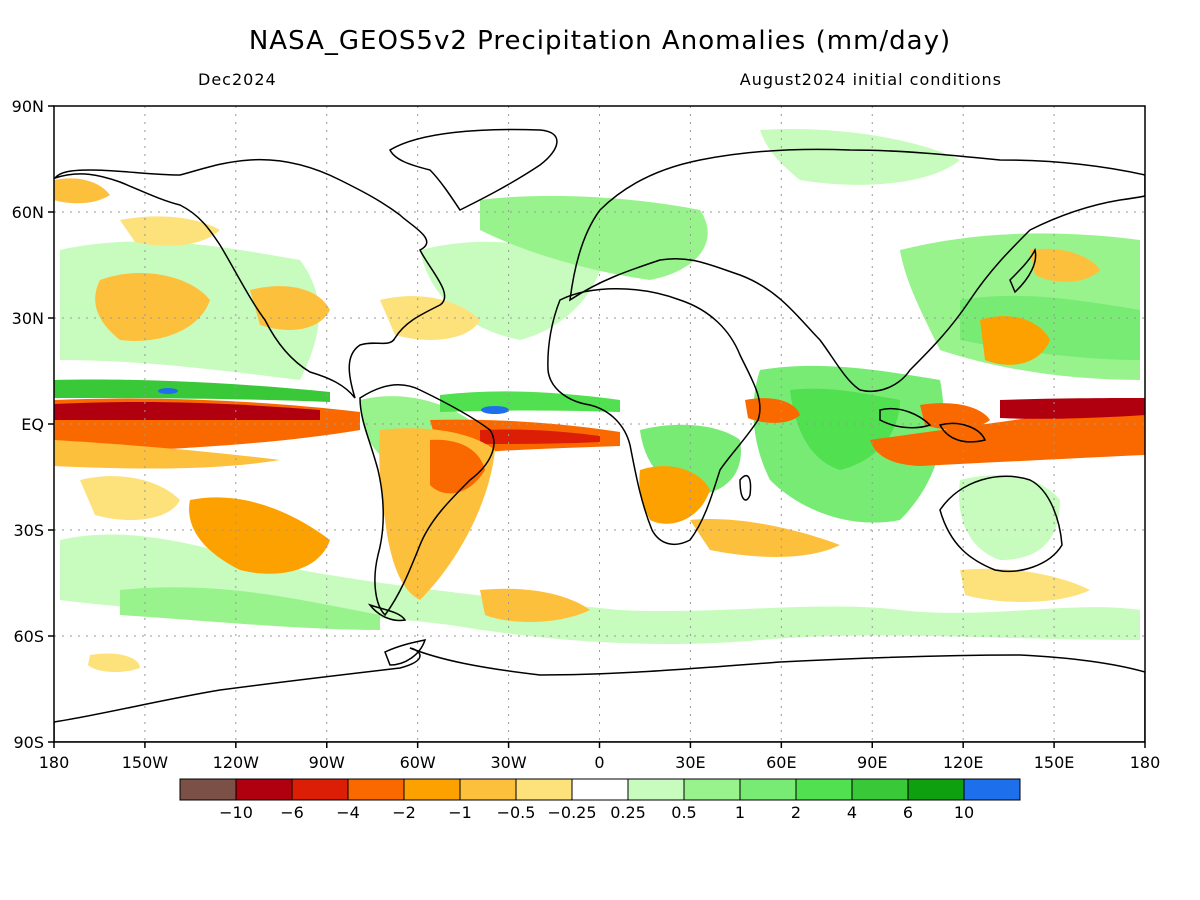 This screenshot has height=900, width=1200. I want to click on lat-label: 60S, so click(28, 636).